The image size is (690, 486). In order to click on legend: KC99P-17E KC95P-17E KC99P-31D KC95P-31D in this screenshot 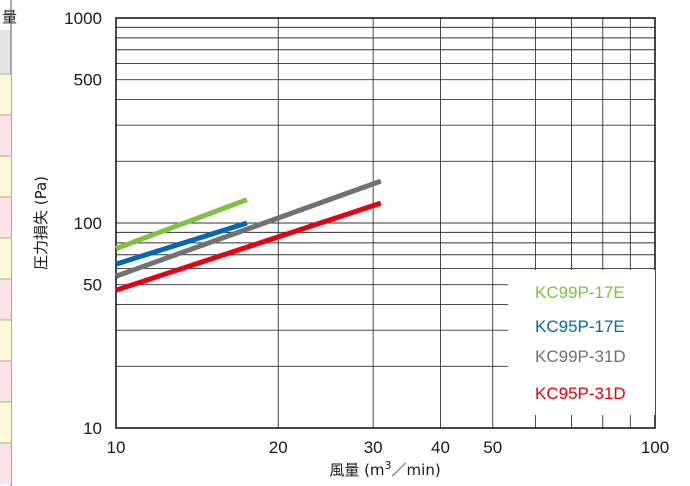, I will do `click(581, 342)`.